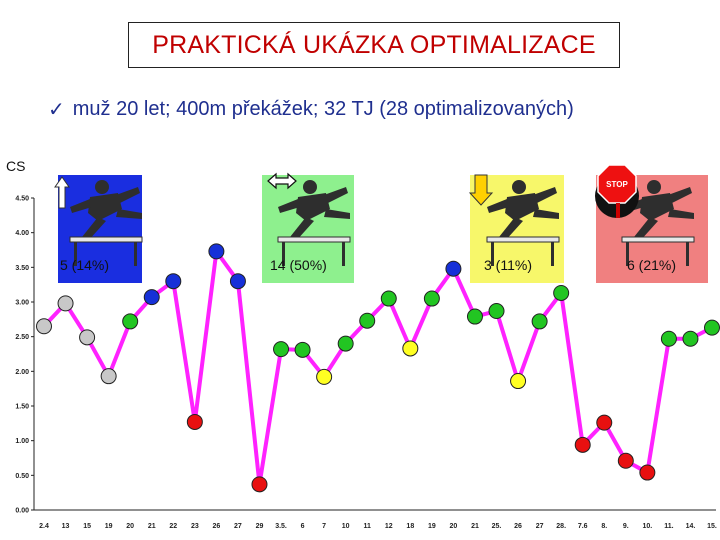  Describe the element at coordinates (497, 526) in the screenshot. I see `x-tick-label: 25.` at that location.